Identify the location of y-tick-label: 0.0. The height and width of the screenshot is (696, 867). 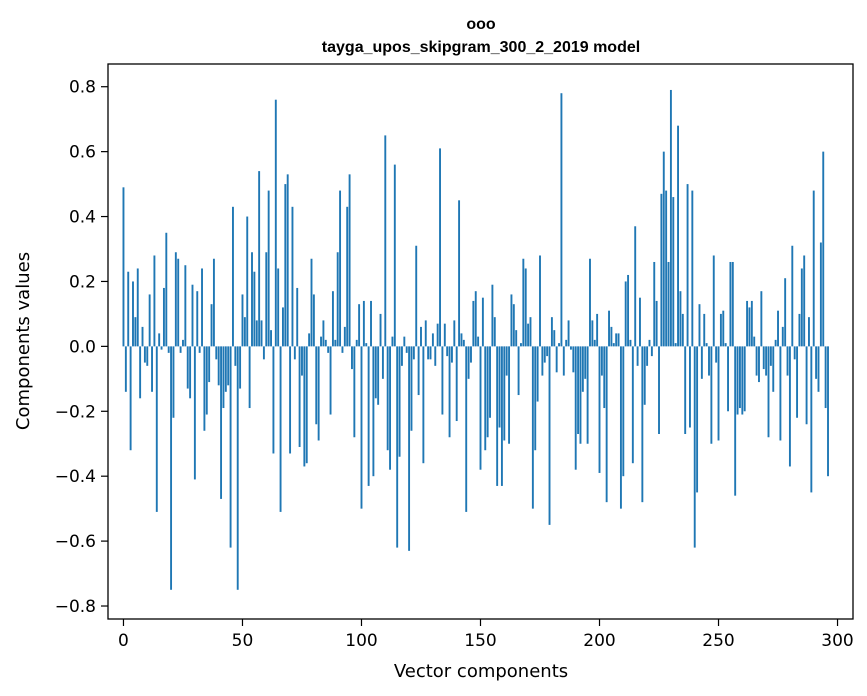
(82, 347).